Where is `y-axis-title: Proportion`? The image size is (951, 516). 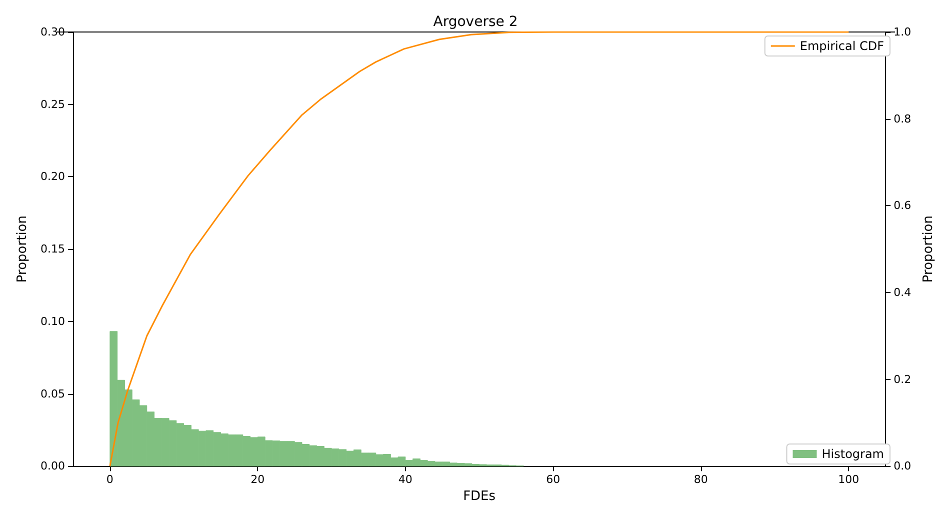
y-axis-title: Proportion is located at coordinates (22, 249).